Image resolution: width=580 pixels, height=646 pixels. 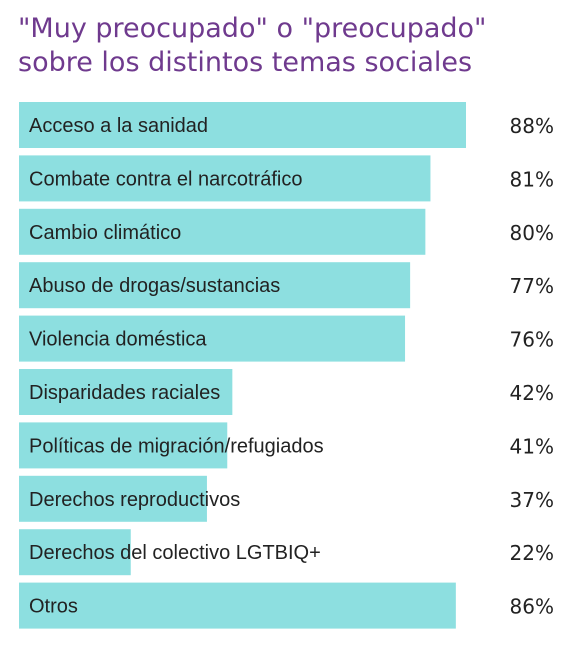 I want to click on category-label-7: Políticas de migración/refugiados, so click(x=176, y=446).